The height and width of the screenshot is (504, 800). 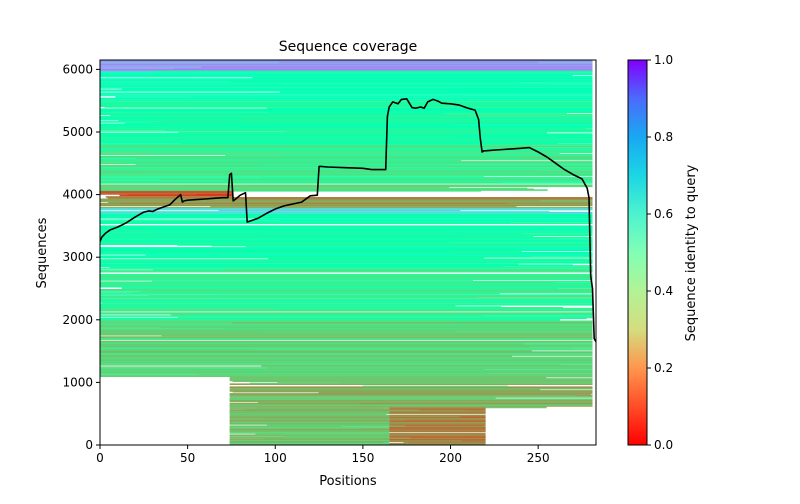 I want to click on y-tick-label: 6000, so click(x=77, y=69).